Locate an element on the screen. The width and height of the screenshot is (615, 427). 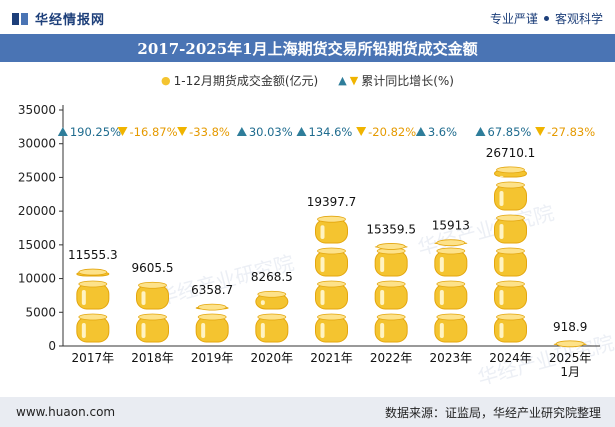
legend-amount-label: 1-12月期货成交金额(亿元) is located at coordinates (246, 80).